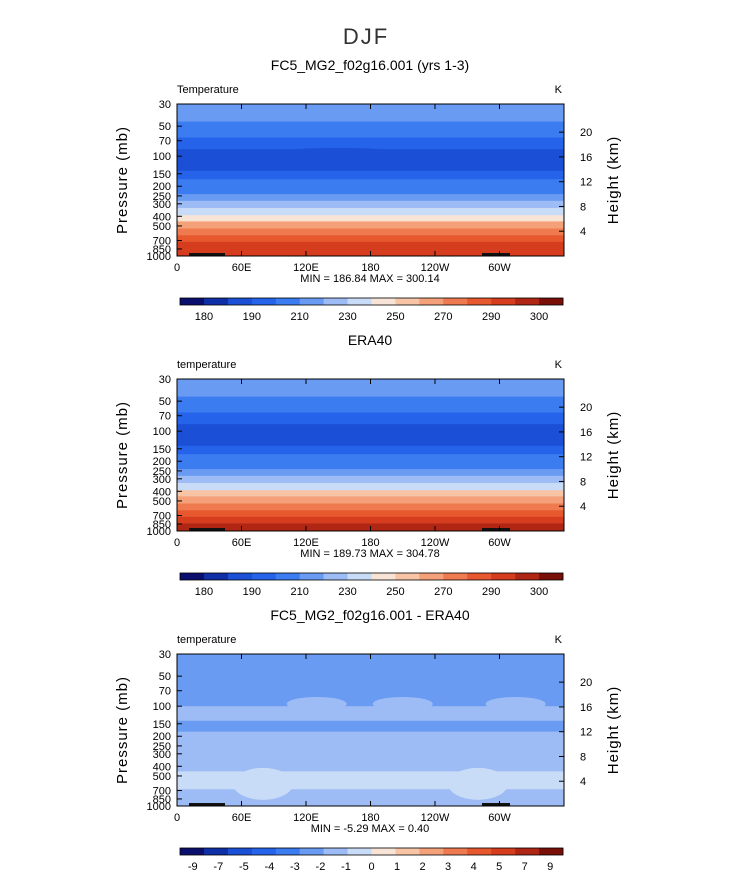 This screenshot has width=733, height=872. Describe the element at coordinates (162, 755) in the screenshot. I see `y-tick-label: 300` at that location.